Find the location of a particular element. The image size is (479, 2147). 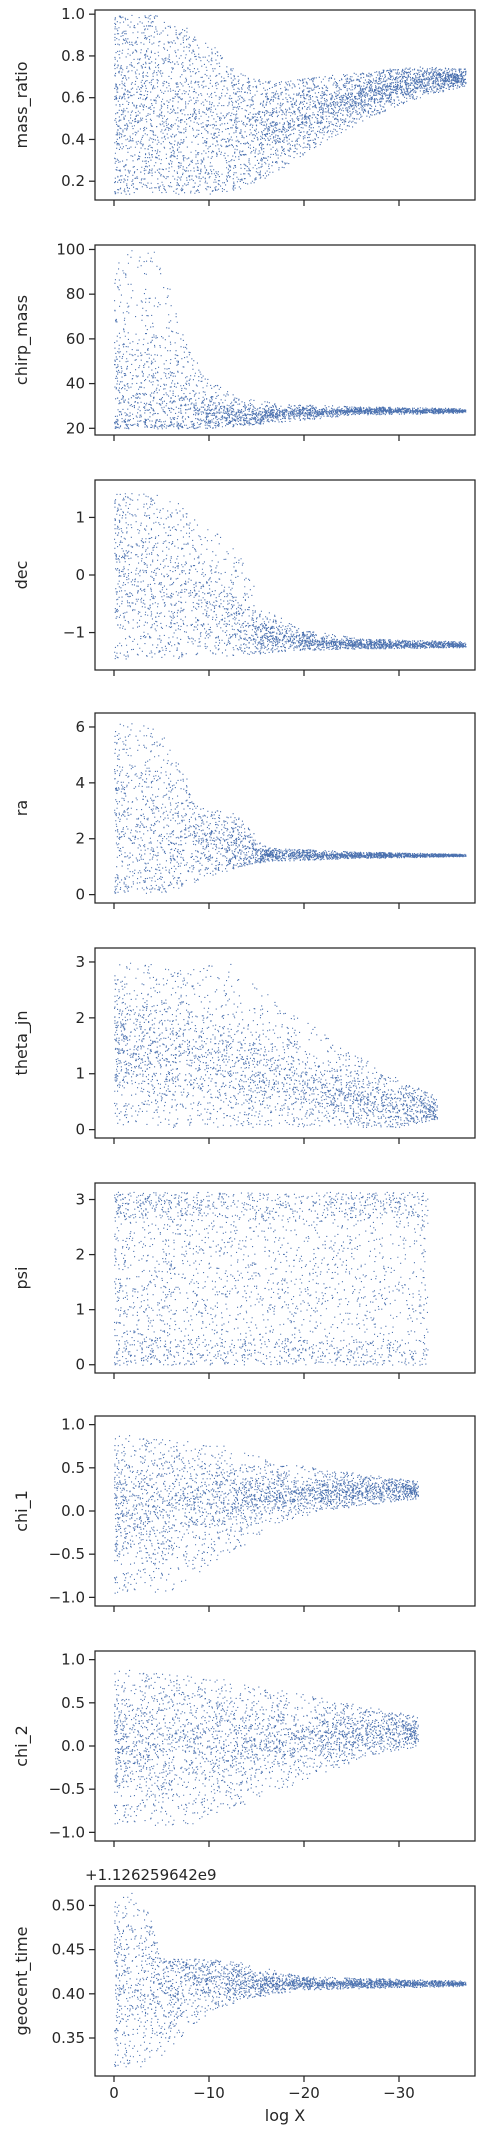

y-tick-label: −1 is located at coordinates (74, 633).